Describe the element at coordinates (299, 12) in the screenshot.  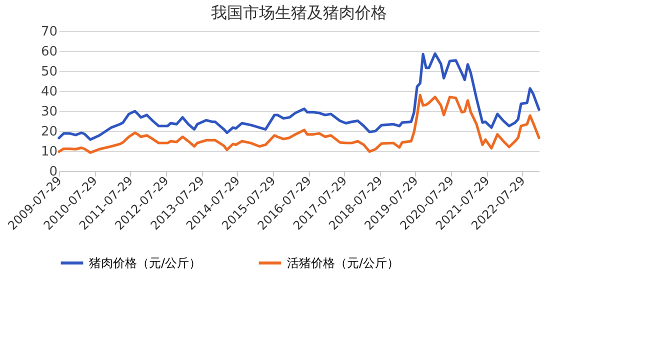
I see `chart-title: 我国市场生猪及猪肉价格` at that location.